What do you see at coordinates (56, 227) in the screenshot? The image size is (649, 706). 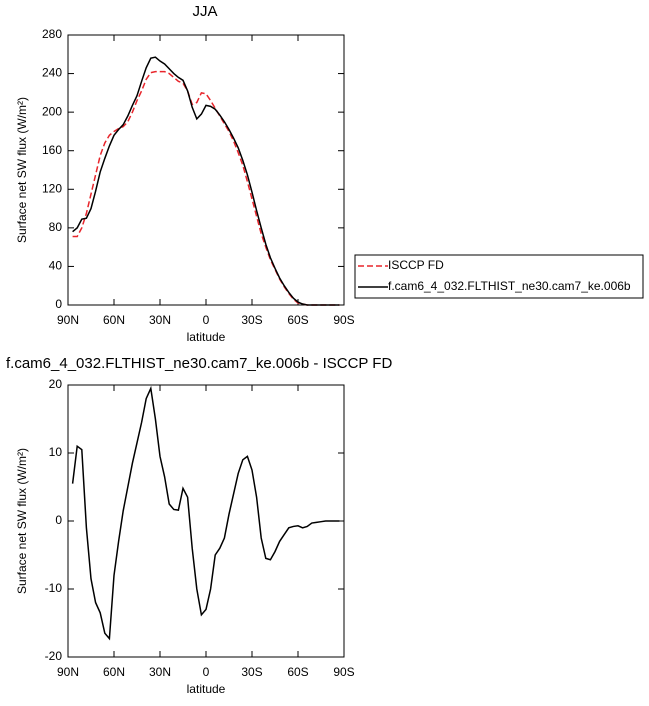 I see `y-tick-label: 80` at bounding box center [56, 227].